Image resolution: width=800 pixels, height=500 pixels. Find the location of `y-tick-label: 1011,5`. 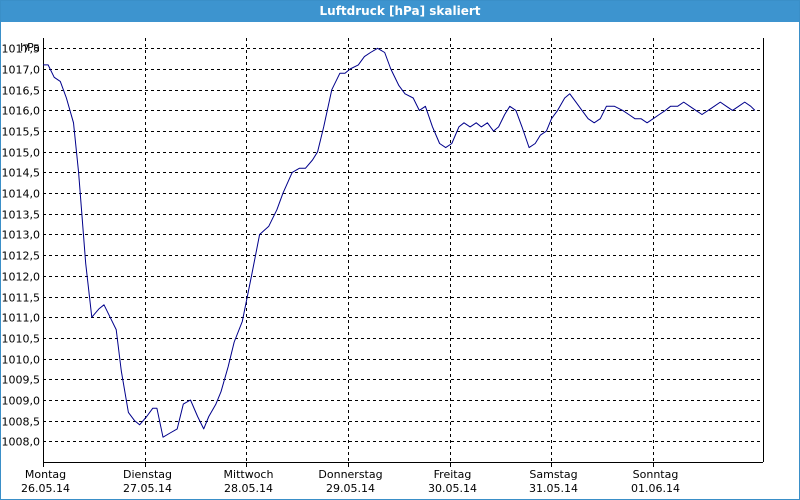

y-tick-label: 1011,5 is located at coordinates (21, 298).